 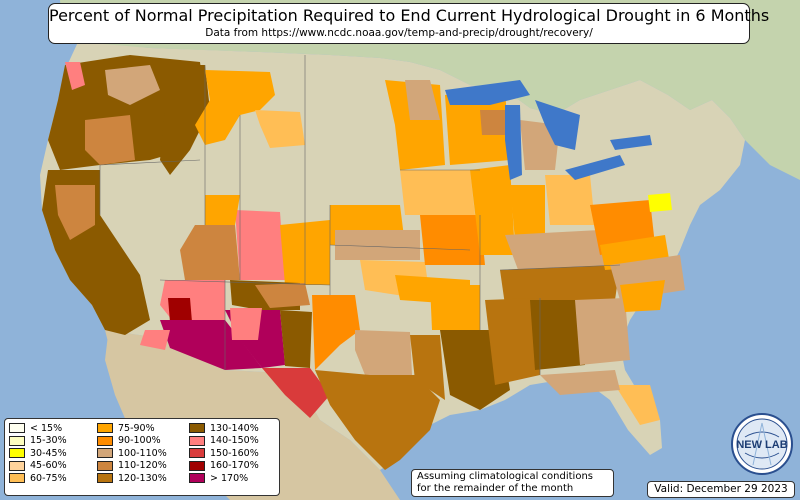 What do you see at coordinates (48, 453) in the screenshot?
I see `legend-label: 30-45%` at bounding box center [48, 453].